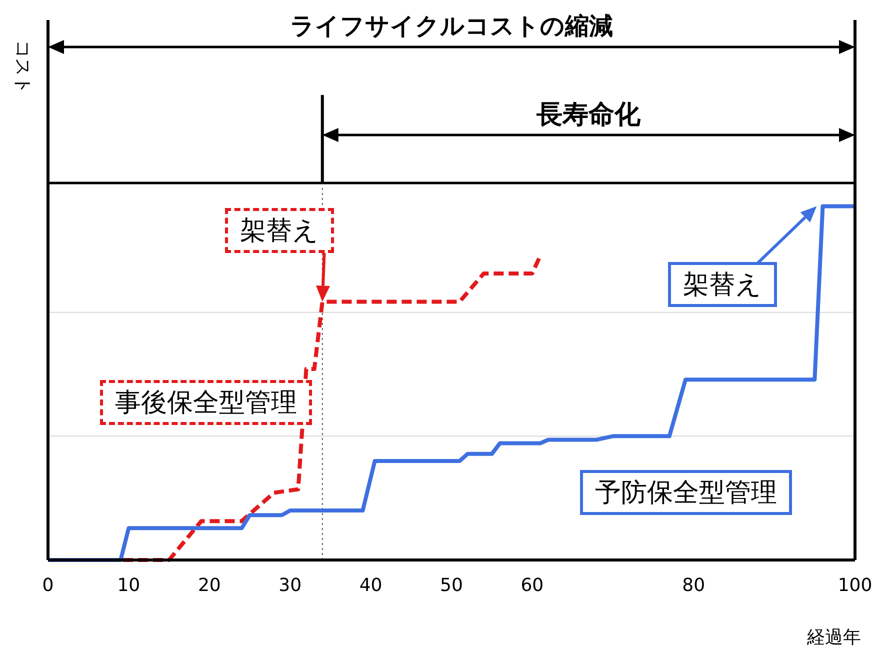 This screenshot has height=657, width=881. I want to click on x-tick-label: 60, so click(532, 585).